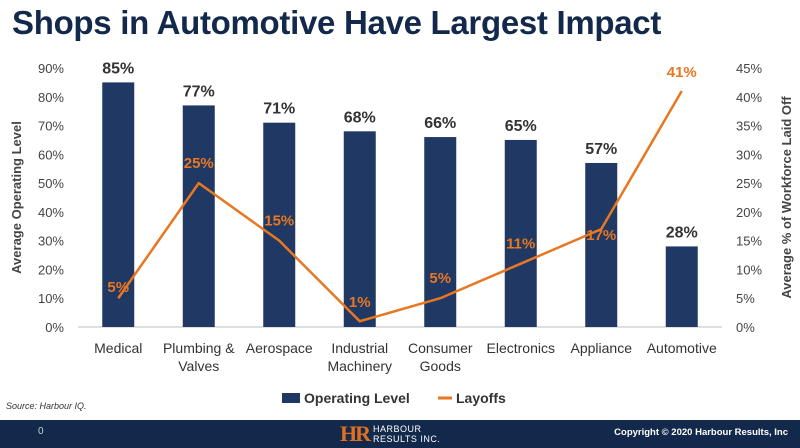 This screenshot has width=800, height=448. What do you see at coordinates (199, 348) in the screenshot?
I see `x-tick-label: Plumbing &` at bounding box center [199, 348].